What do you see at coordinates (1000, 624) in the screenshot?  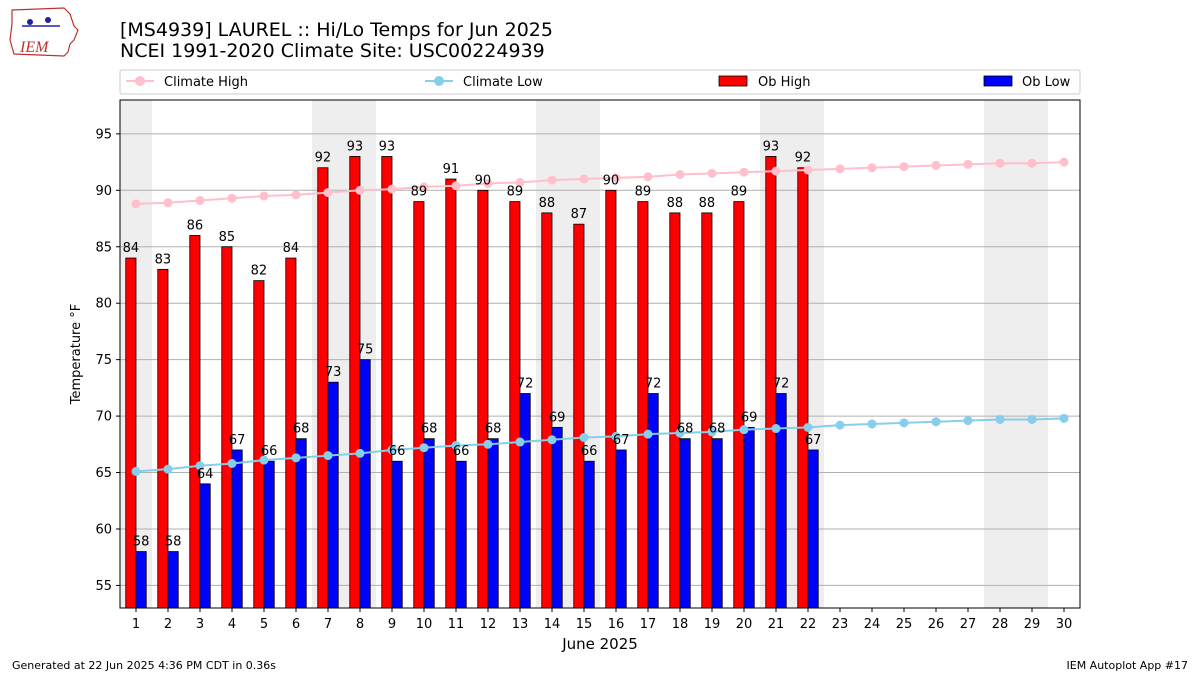 I see `x-tick-label: 28` at bounding box center [1000, 624].